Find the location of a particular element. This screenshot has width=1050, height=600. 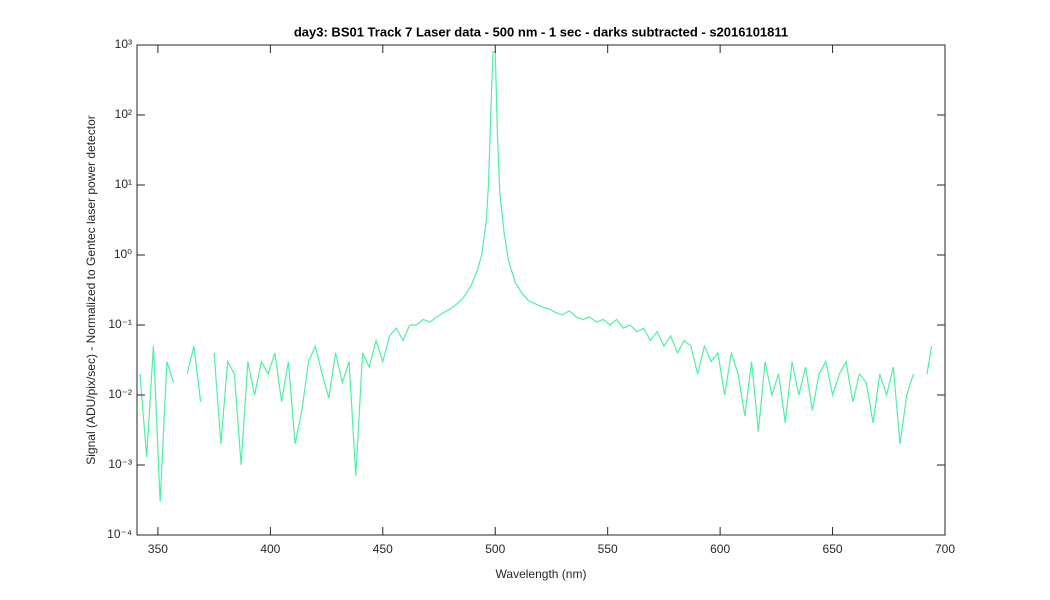

x-tick-label: 450 is located at coordinates (383, 549).